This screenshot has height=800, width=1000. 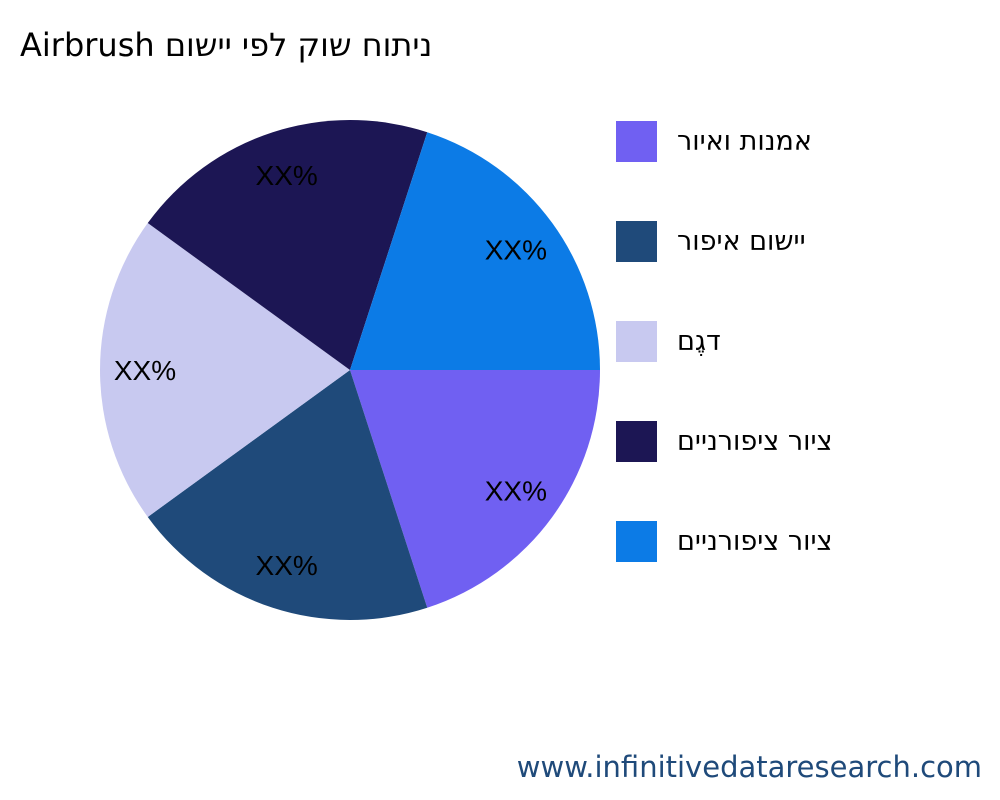 I want to click on legend-item: יישום איפור, so click(x=711, y=241).